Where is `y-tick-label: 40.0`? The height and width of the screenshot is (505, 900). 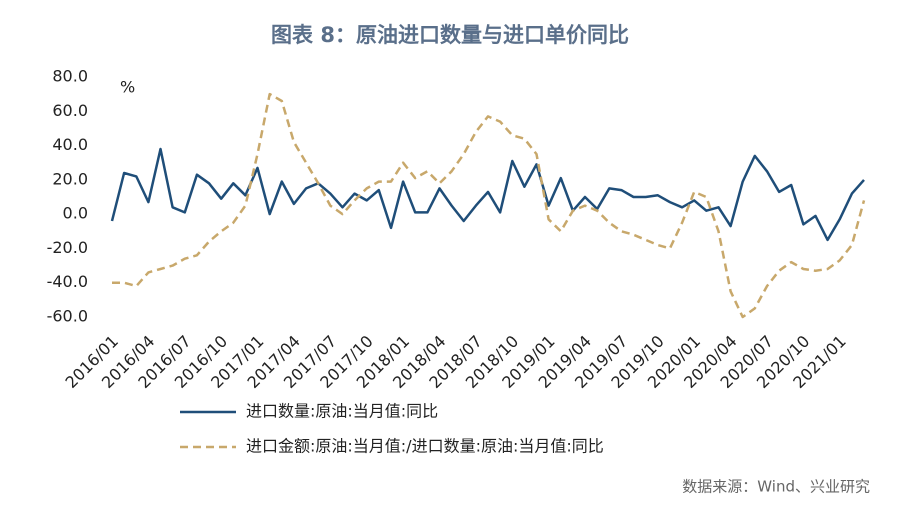 y-tick-label: 40.0 is located at coordinates (70, 144).